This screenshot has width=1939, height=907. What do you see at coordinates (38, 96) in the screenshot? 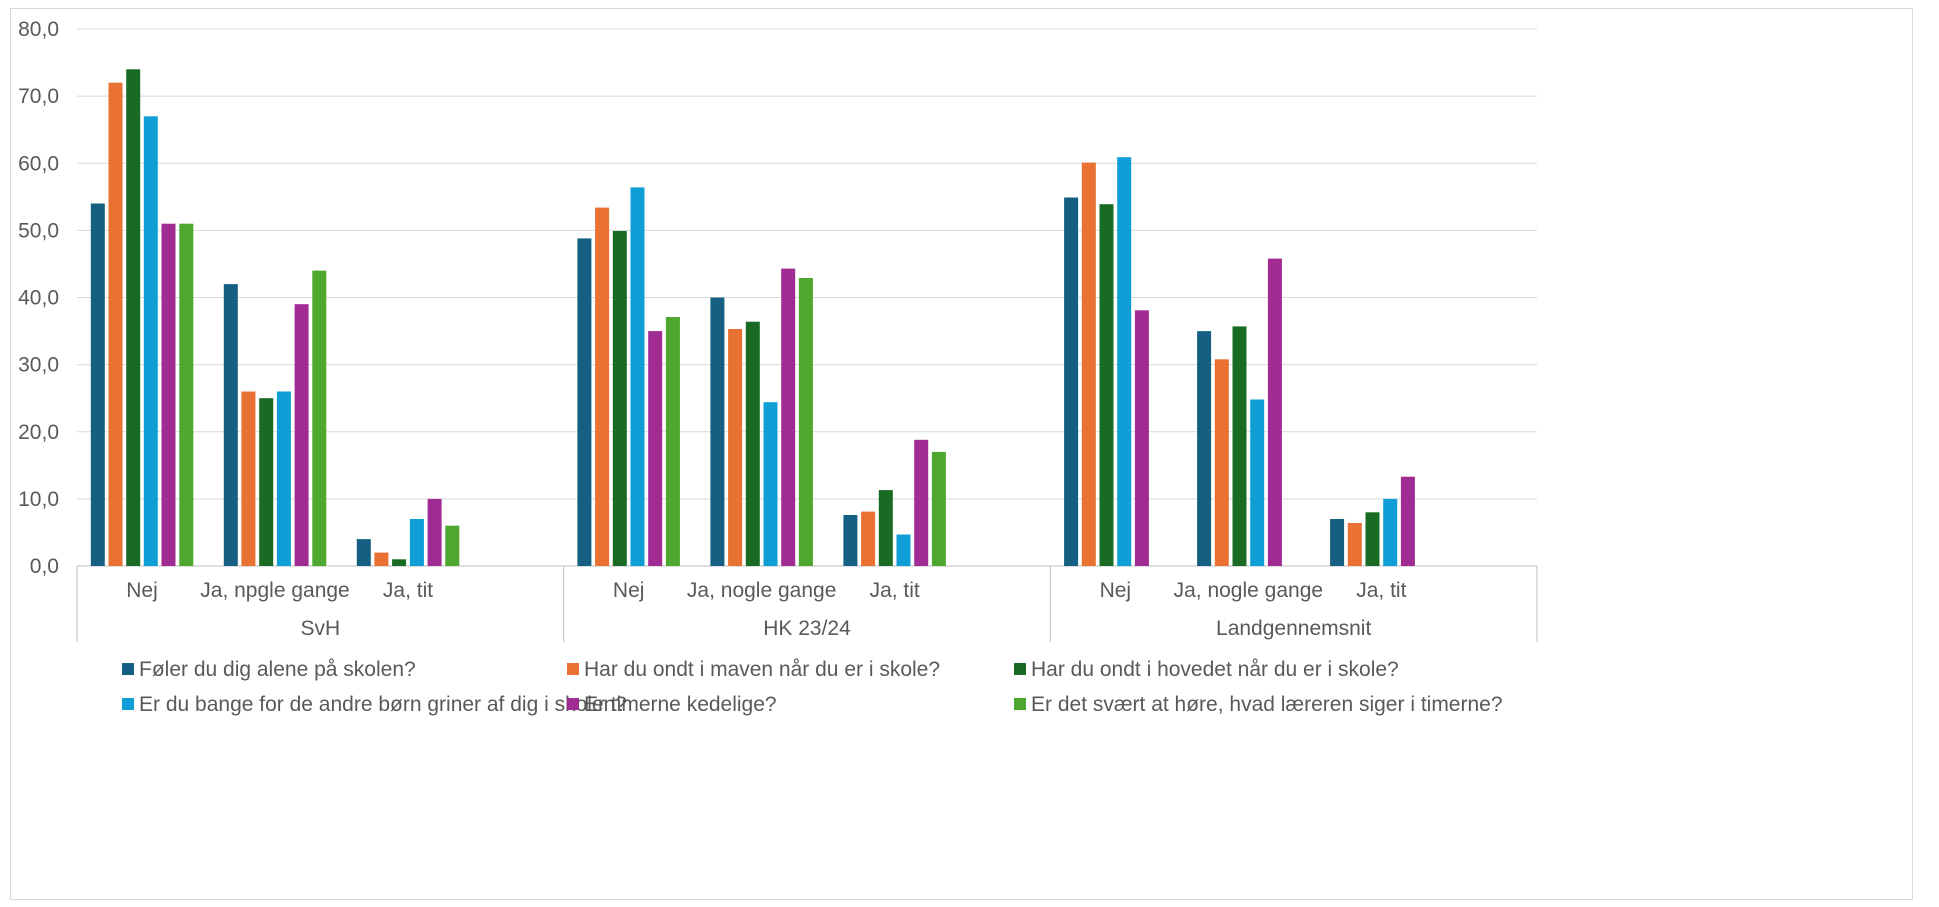
I see `y-tick-label: 70,0` at bounding box center [38, 96].